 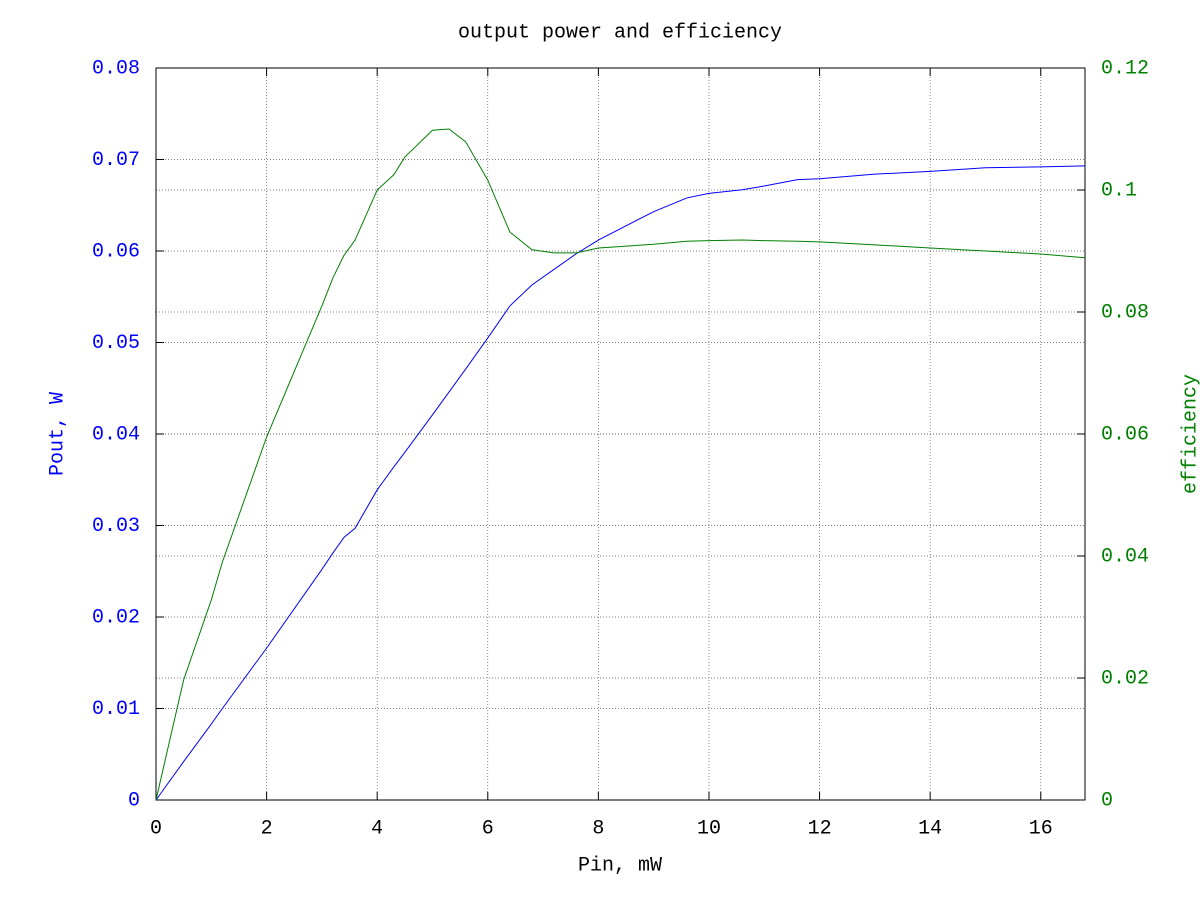 What do you see at coordinates (267, 828) in the screenshot?
I see `x-tick-label: 2` at bounding box center [267, 828].